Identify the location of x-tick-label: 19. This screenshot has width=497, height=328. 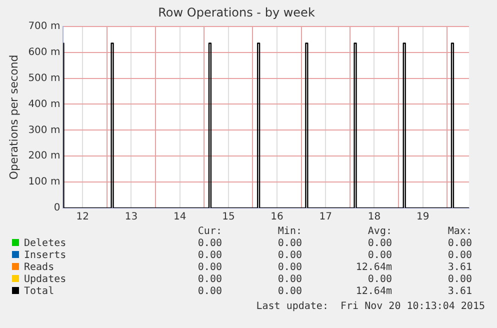
(423, 217).